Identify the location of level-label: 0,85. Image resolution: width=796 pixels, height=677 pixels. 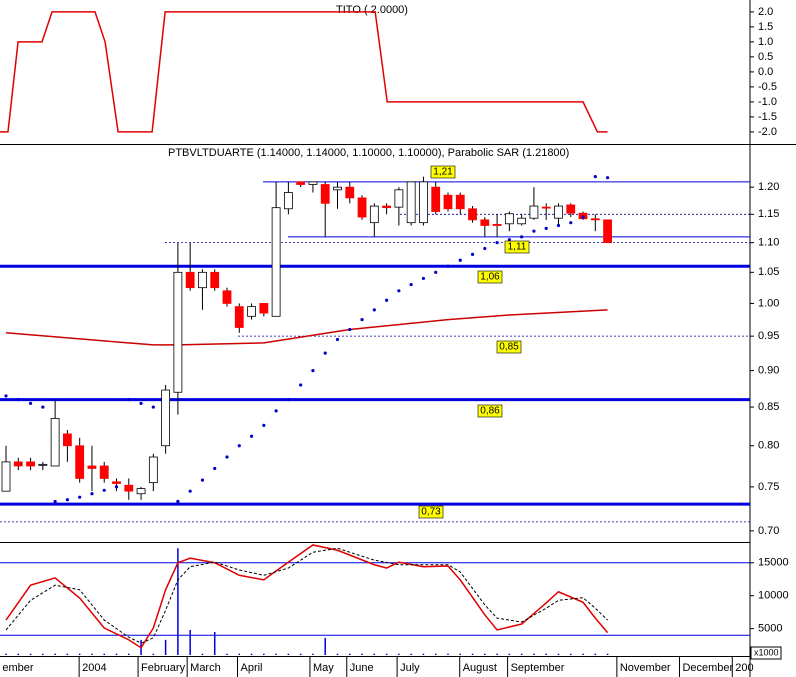
(509, 347).